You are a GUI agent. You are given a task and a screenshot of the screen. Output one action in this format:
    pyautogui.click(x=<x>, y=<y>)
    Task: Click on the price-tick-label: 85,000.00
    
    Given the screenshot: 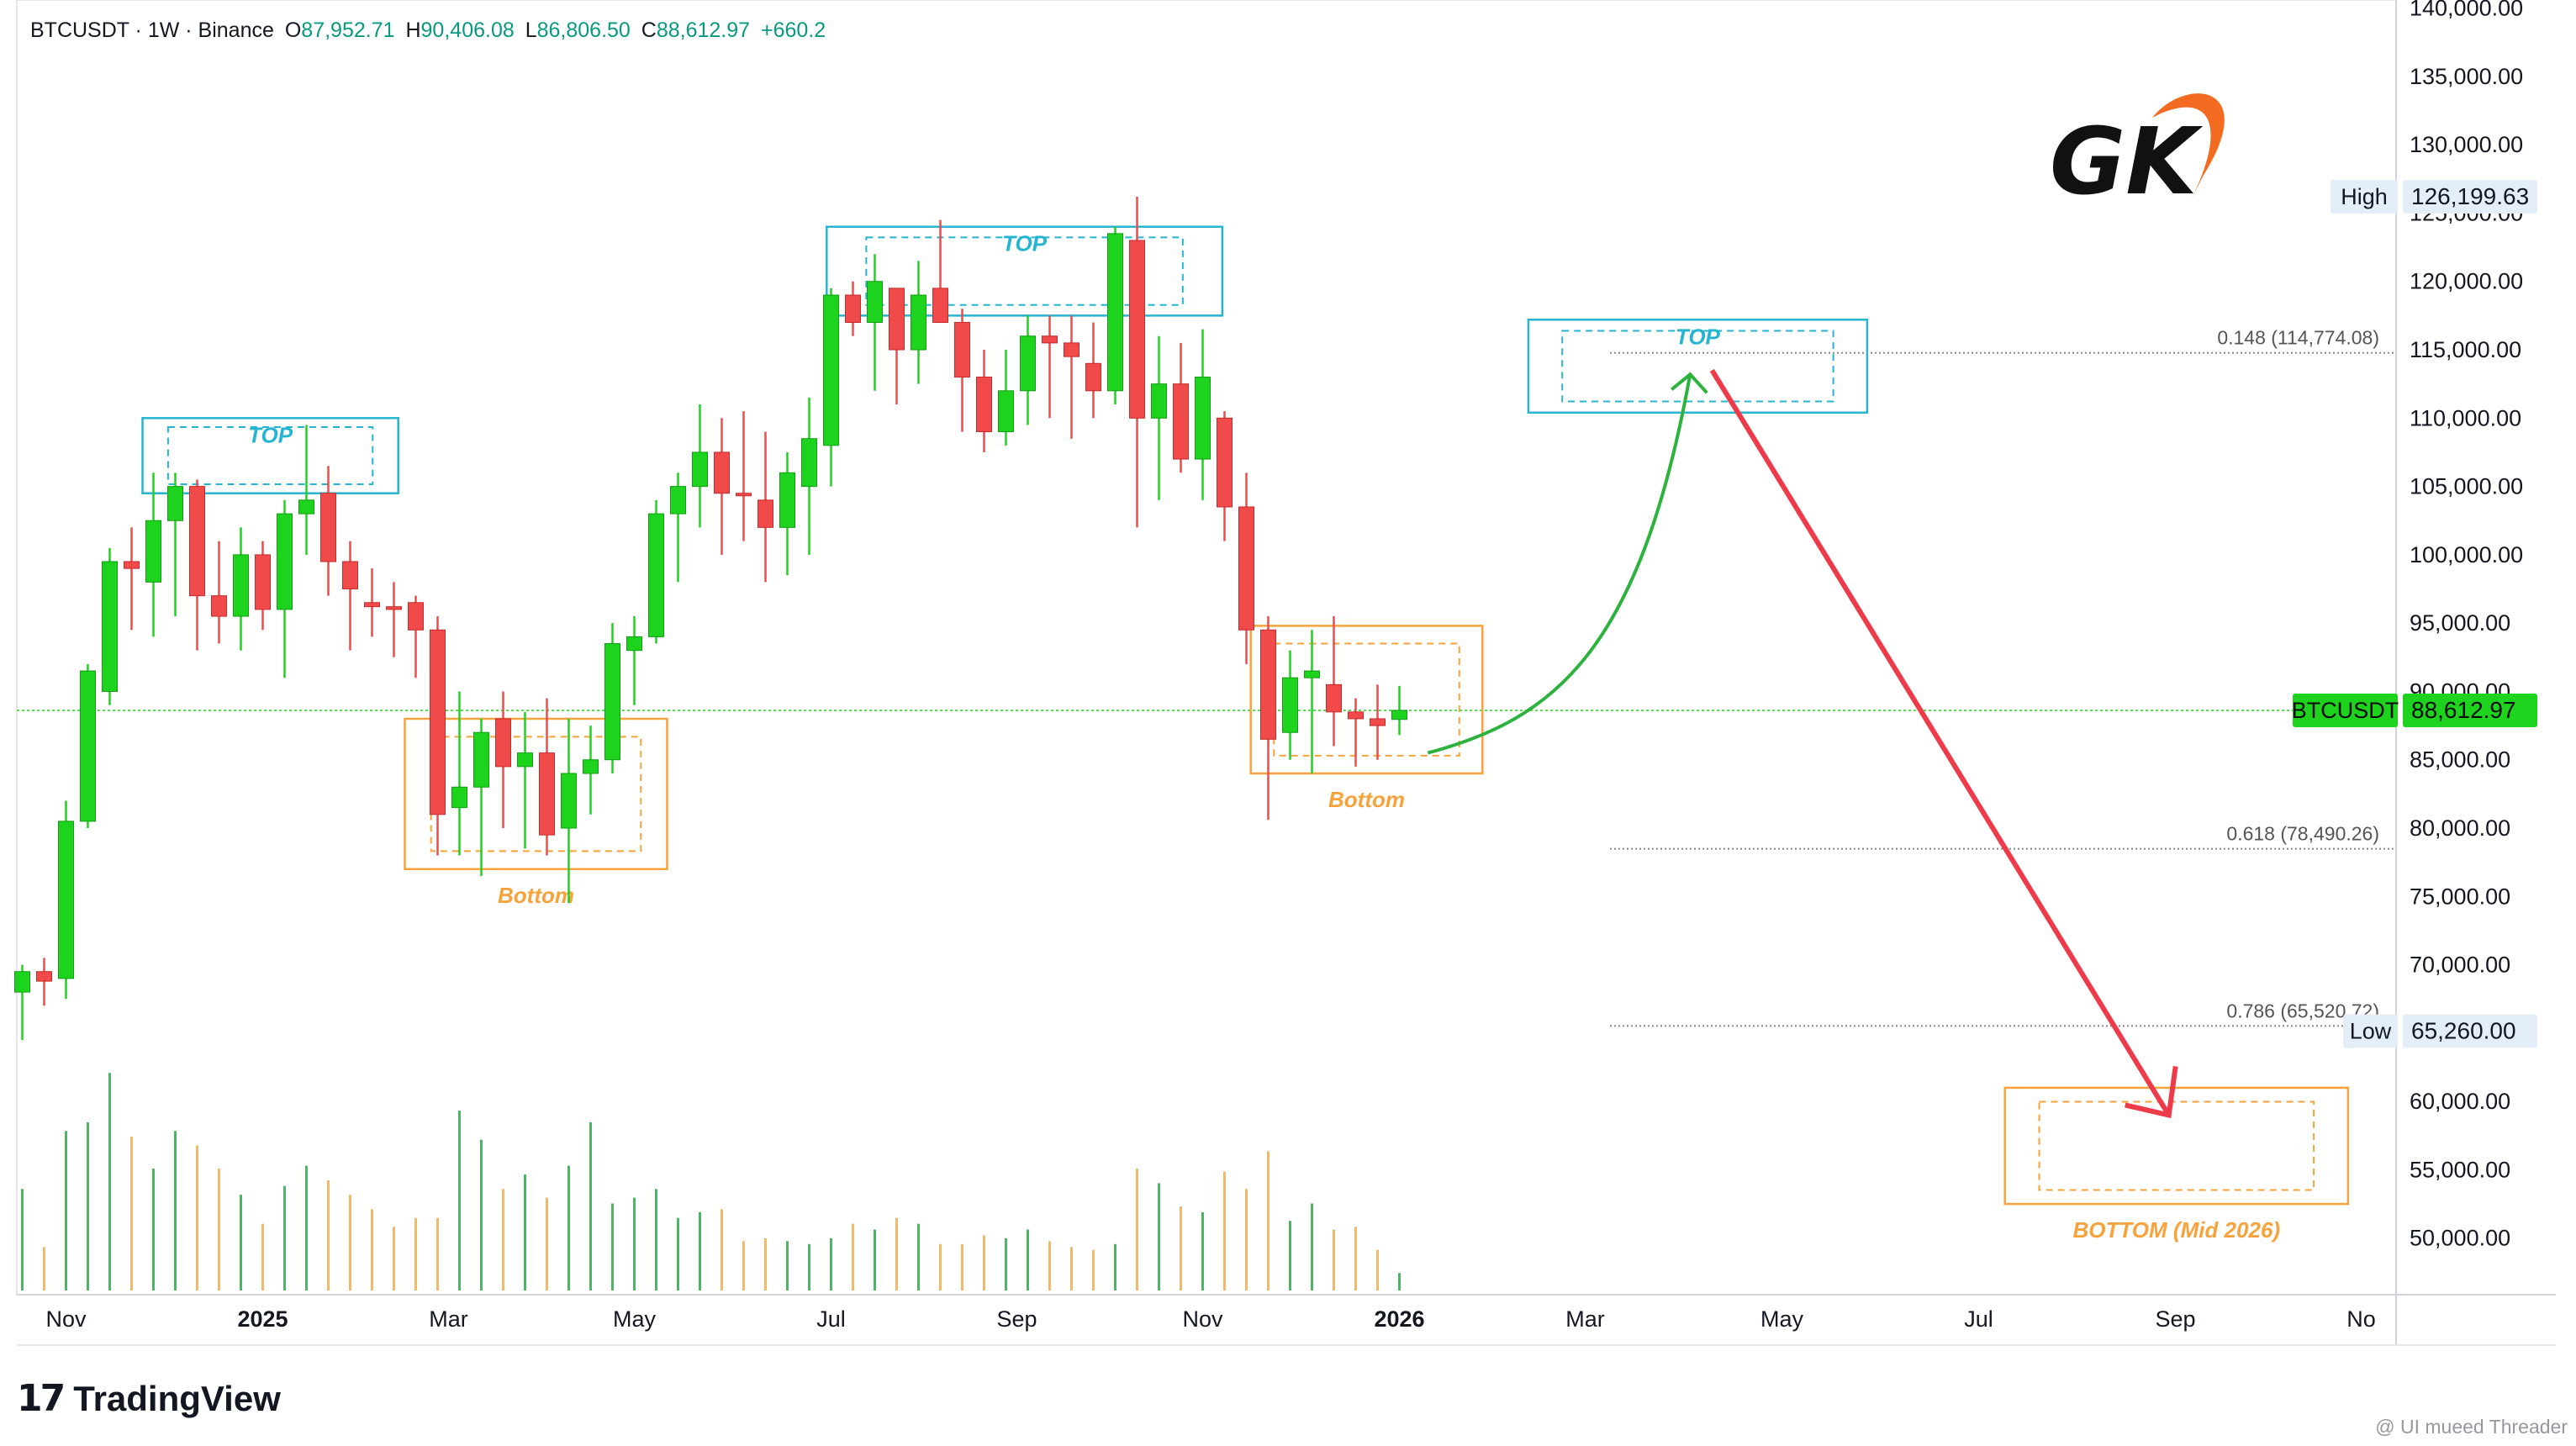 What is the action you would take?
    pyautogui.click(x=2460, y=760)
    